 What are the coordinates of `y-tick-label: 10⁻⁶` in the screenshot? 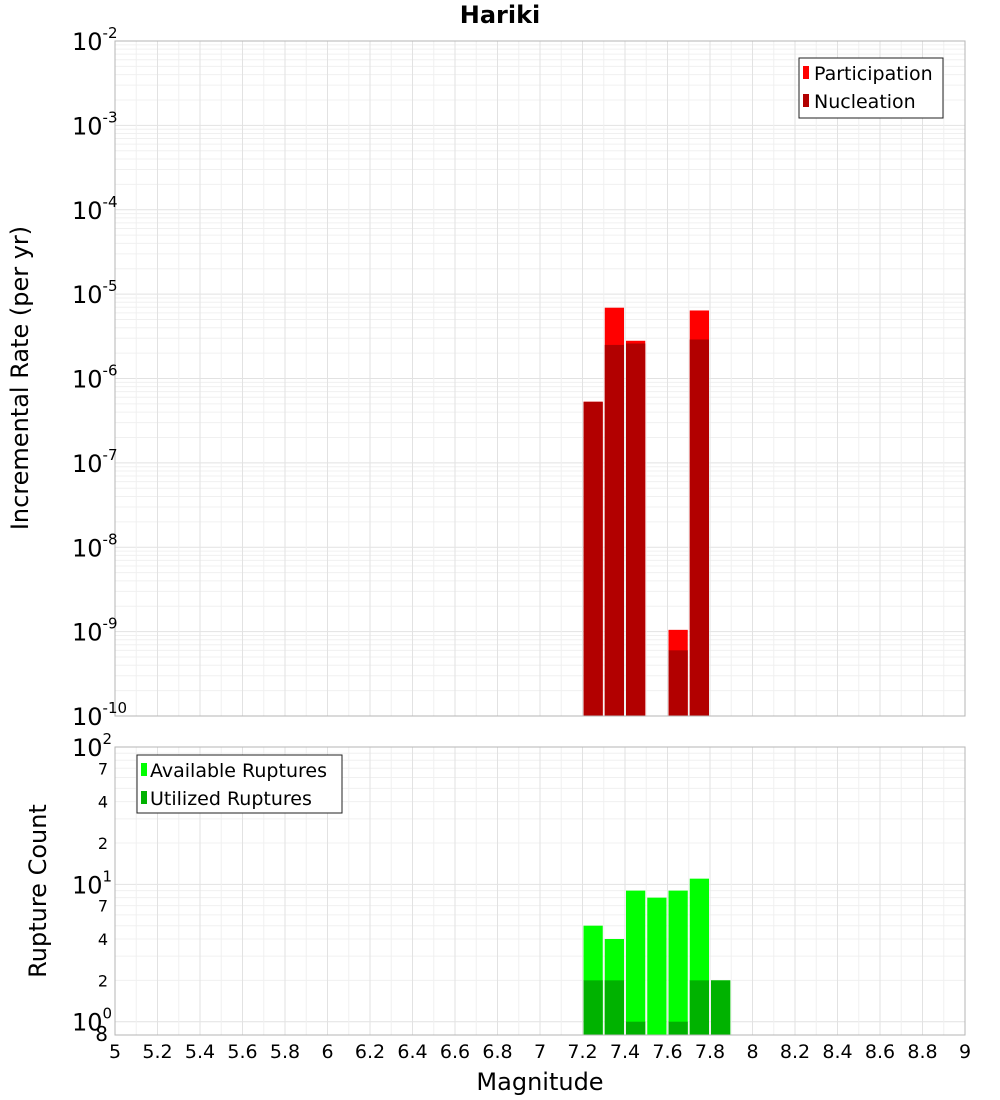 It's located at (95, 378).